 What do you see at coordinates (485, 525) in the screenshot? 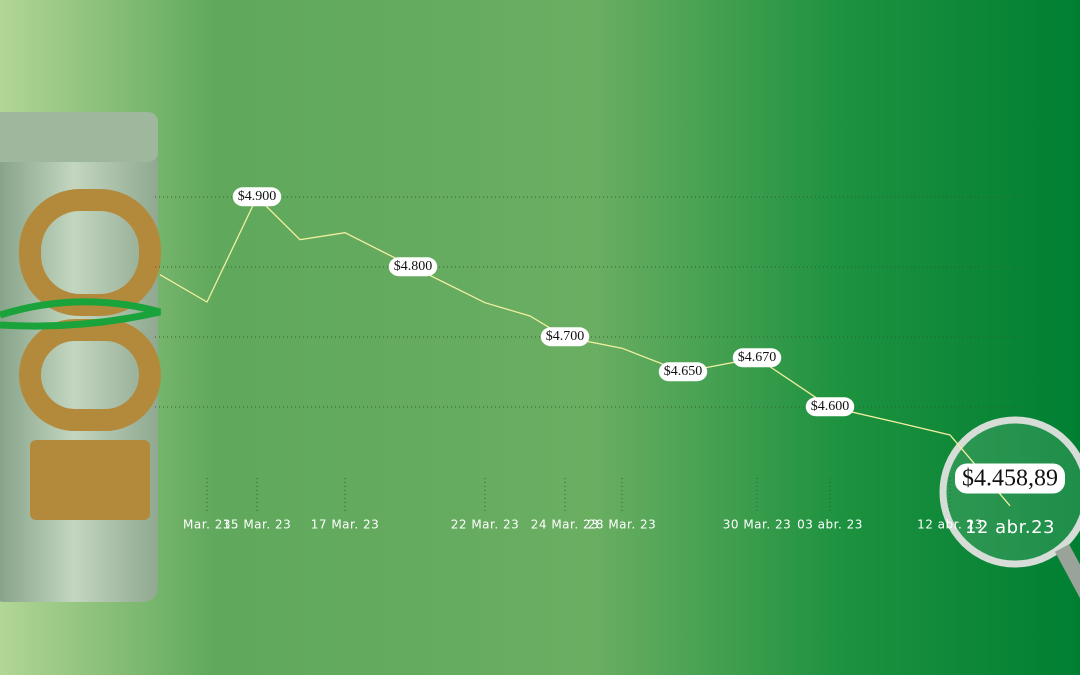
I see `x-tick-label: 22 Mar. 23` at bounding box center [485, 525].